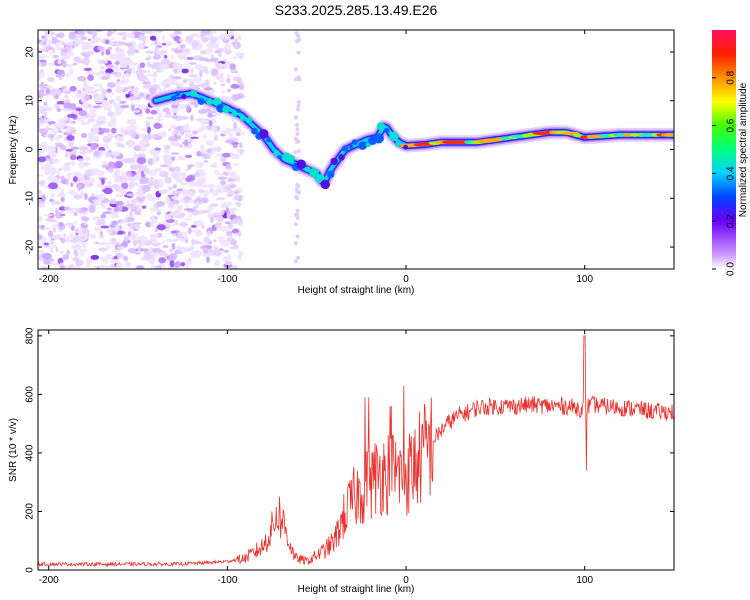  Describe the element at coordinates (13, 150) in the screenshot. I see `y-axis-label: Frequency (Hz)` at that location.